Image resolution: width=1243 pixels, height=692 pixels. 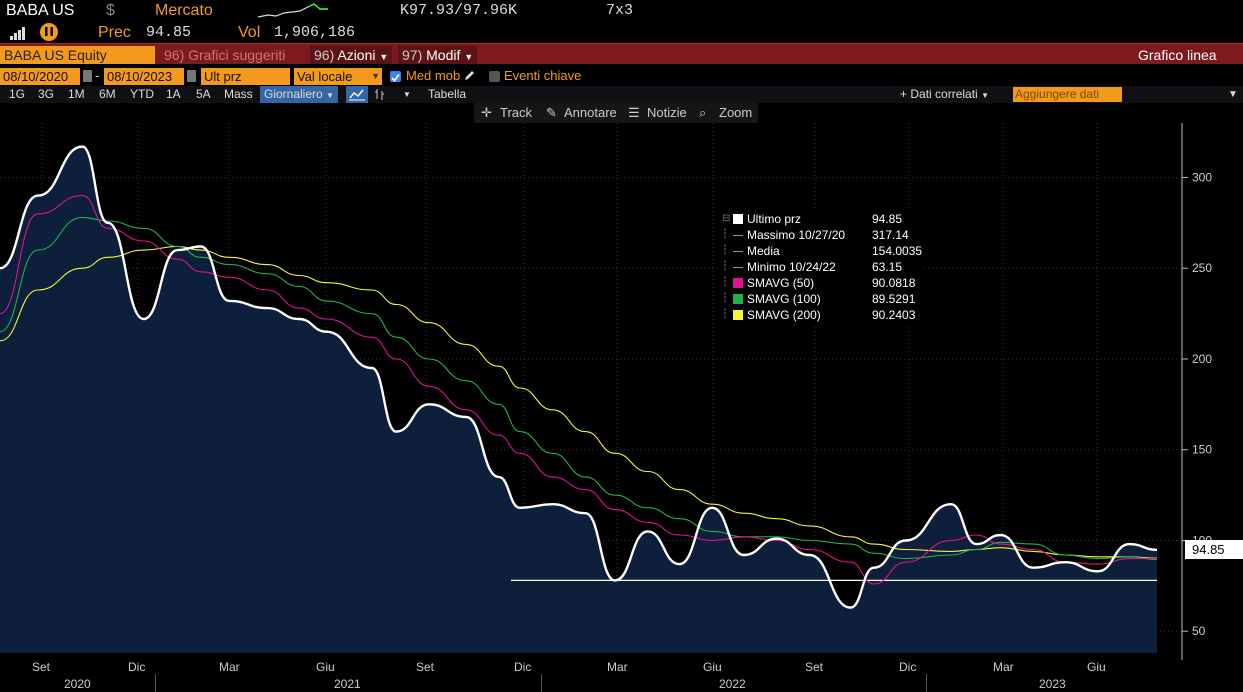 I want to click on security-input: BABA US Equity, so click(x=77, y=55).